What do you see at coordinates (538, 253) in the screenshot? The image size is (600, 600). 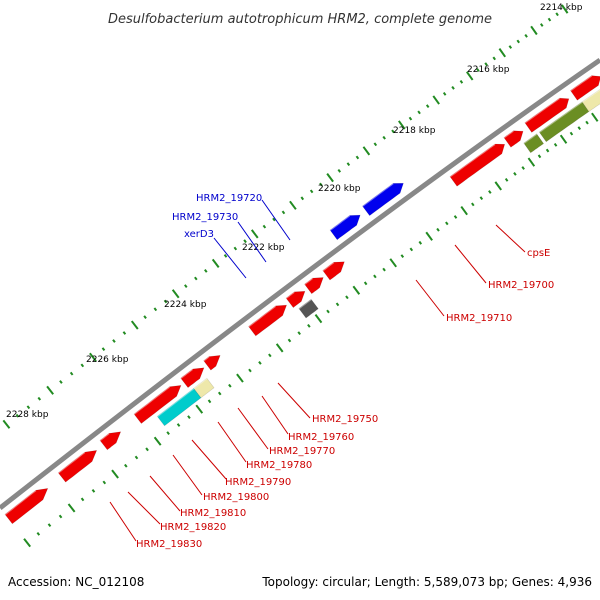 I see `gene-label-cpse: cpsE` at bounding box center [538, 253].